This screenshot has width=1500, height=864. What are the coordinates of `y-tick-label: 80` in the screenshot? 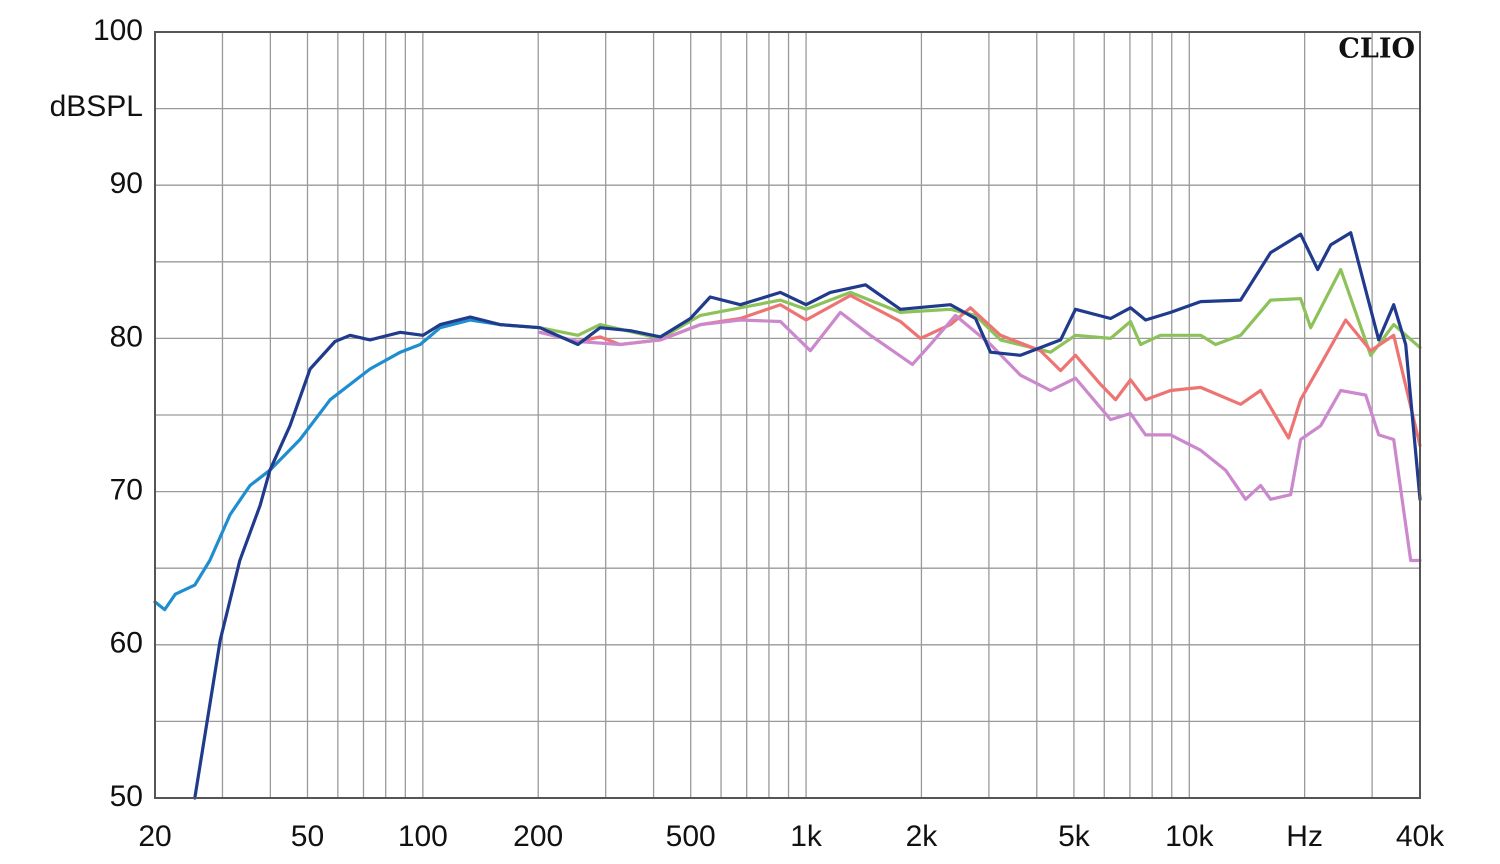 It's located at (126, 336).